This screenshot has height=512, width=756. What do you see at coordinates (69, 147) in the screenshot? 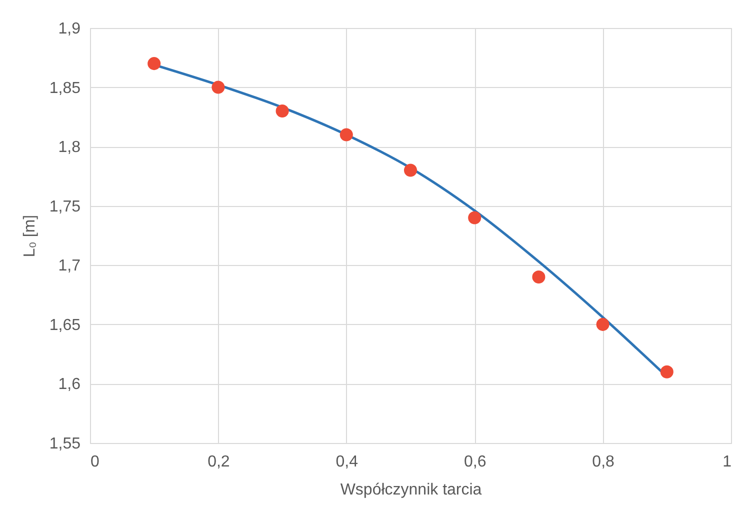
I see `y-tick-label: 1,8` at bounding box center [69, 147].